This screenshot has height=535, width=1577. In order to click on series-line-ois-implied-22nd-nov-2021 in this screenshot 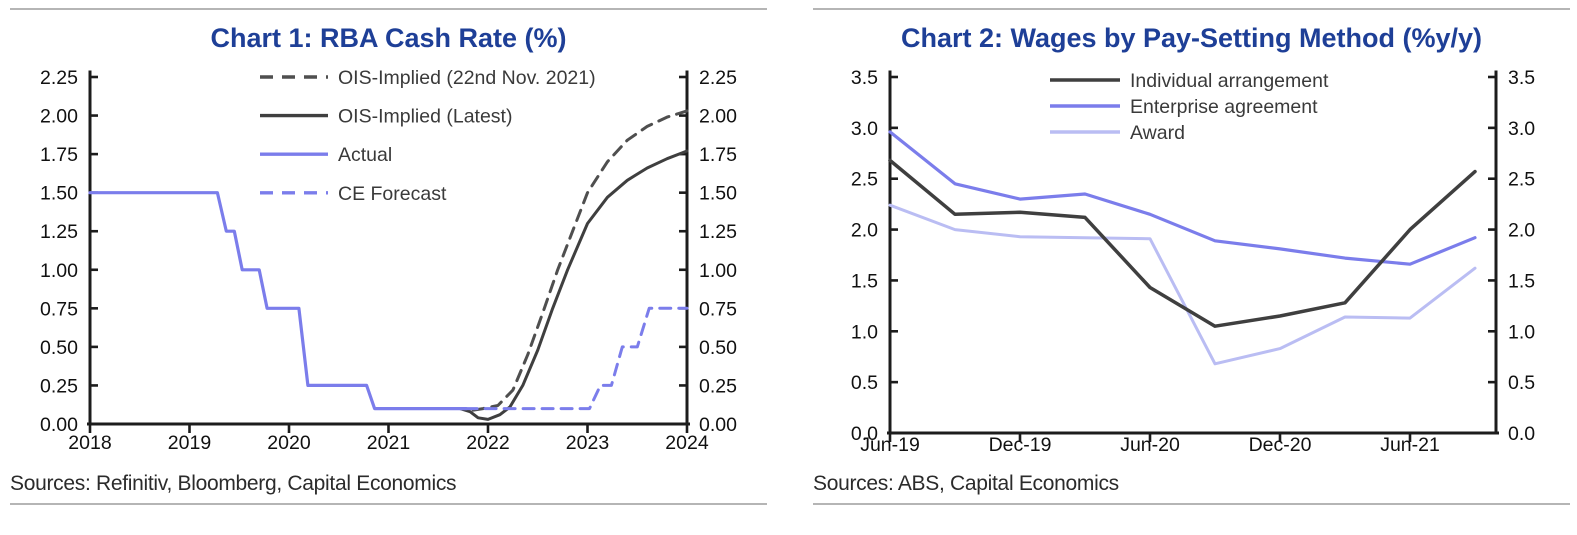, I will do `click(580, 260)`.